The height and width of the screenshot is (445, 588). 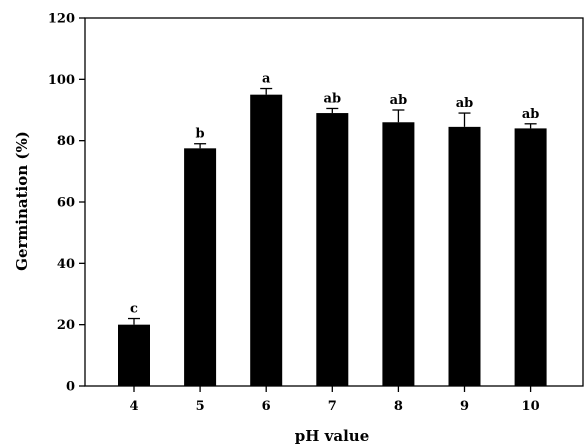 I want to click on x-axis-title: pH value, so click(x=332, y=436).